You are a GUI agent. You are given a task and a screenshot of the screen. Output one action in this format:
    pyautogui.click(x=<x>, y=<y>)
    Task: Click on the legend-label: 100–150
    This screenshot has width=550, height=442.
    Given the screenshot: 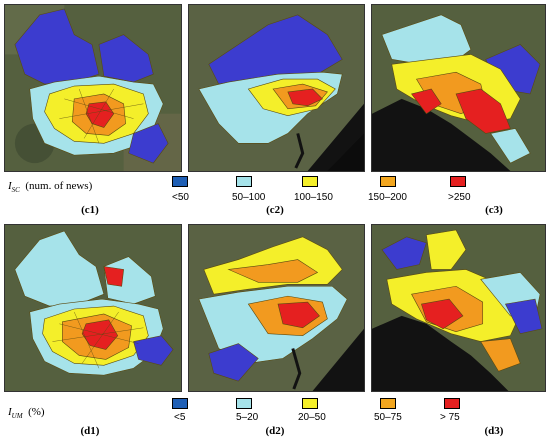 What is the action you would take?
    pyautogui.click(x=313, y=197)
    